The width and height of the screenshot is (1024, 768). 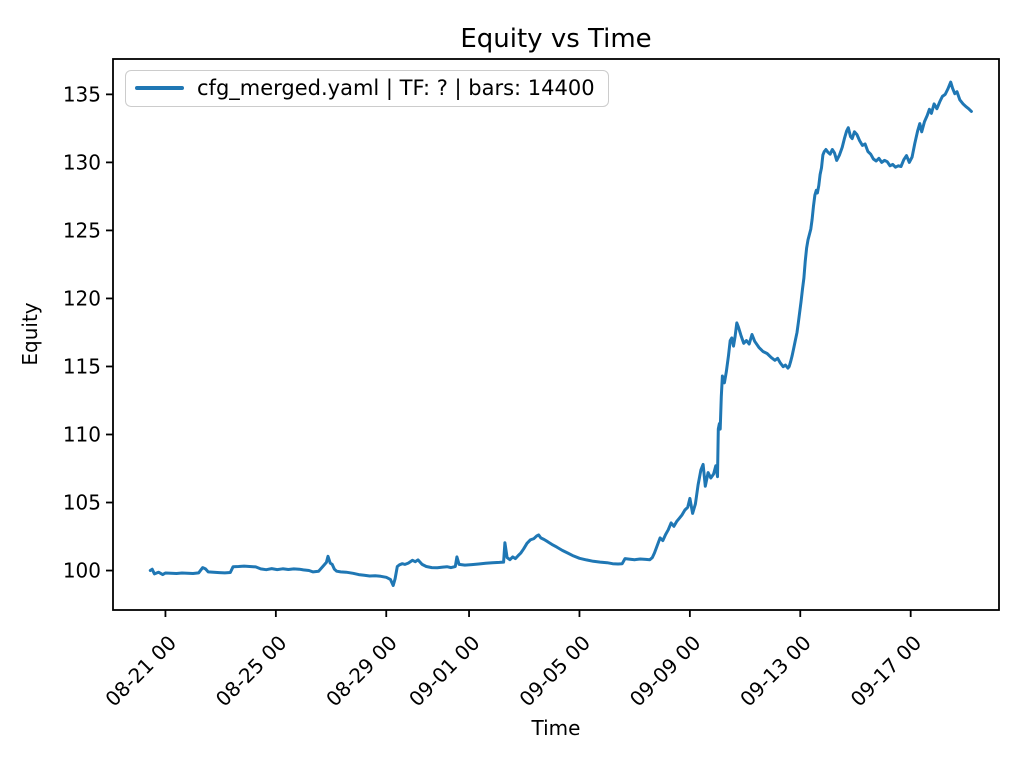 What do you see at coordinates (251, 671) in the screenshot?
I see `x-tick-label: 08-25 00` at bounding box center [251, 671].